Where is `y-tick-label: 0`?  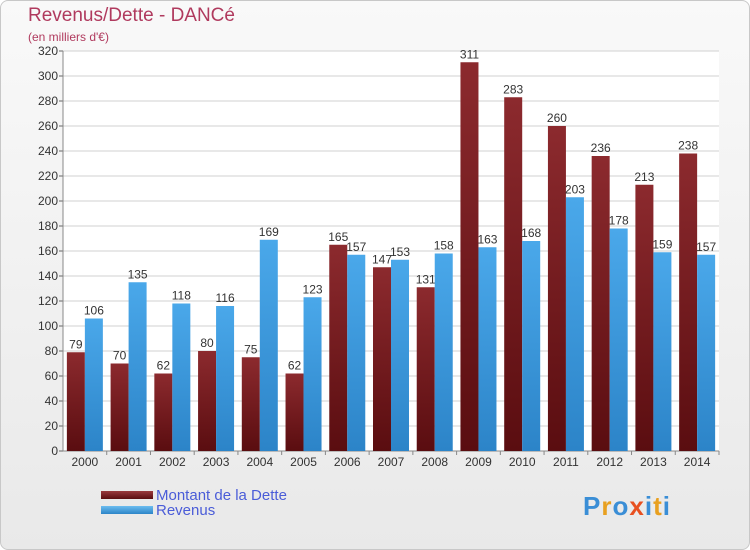 y-tick-label: 0 is located at coordinates (54, 451).